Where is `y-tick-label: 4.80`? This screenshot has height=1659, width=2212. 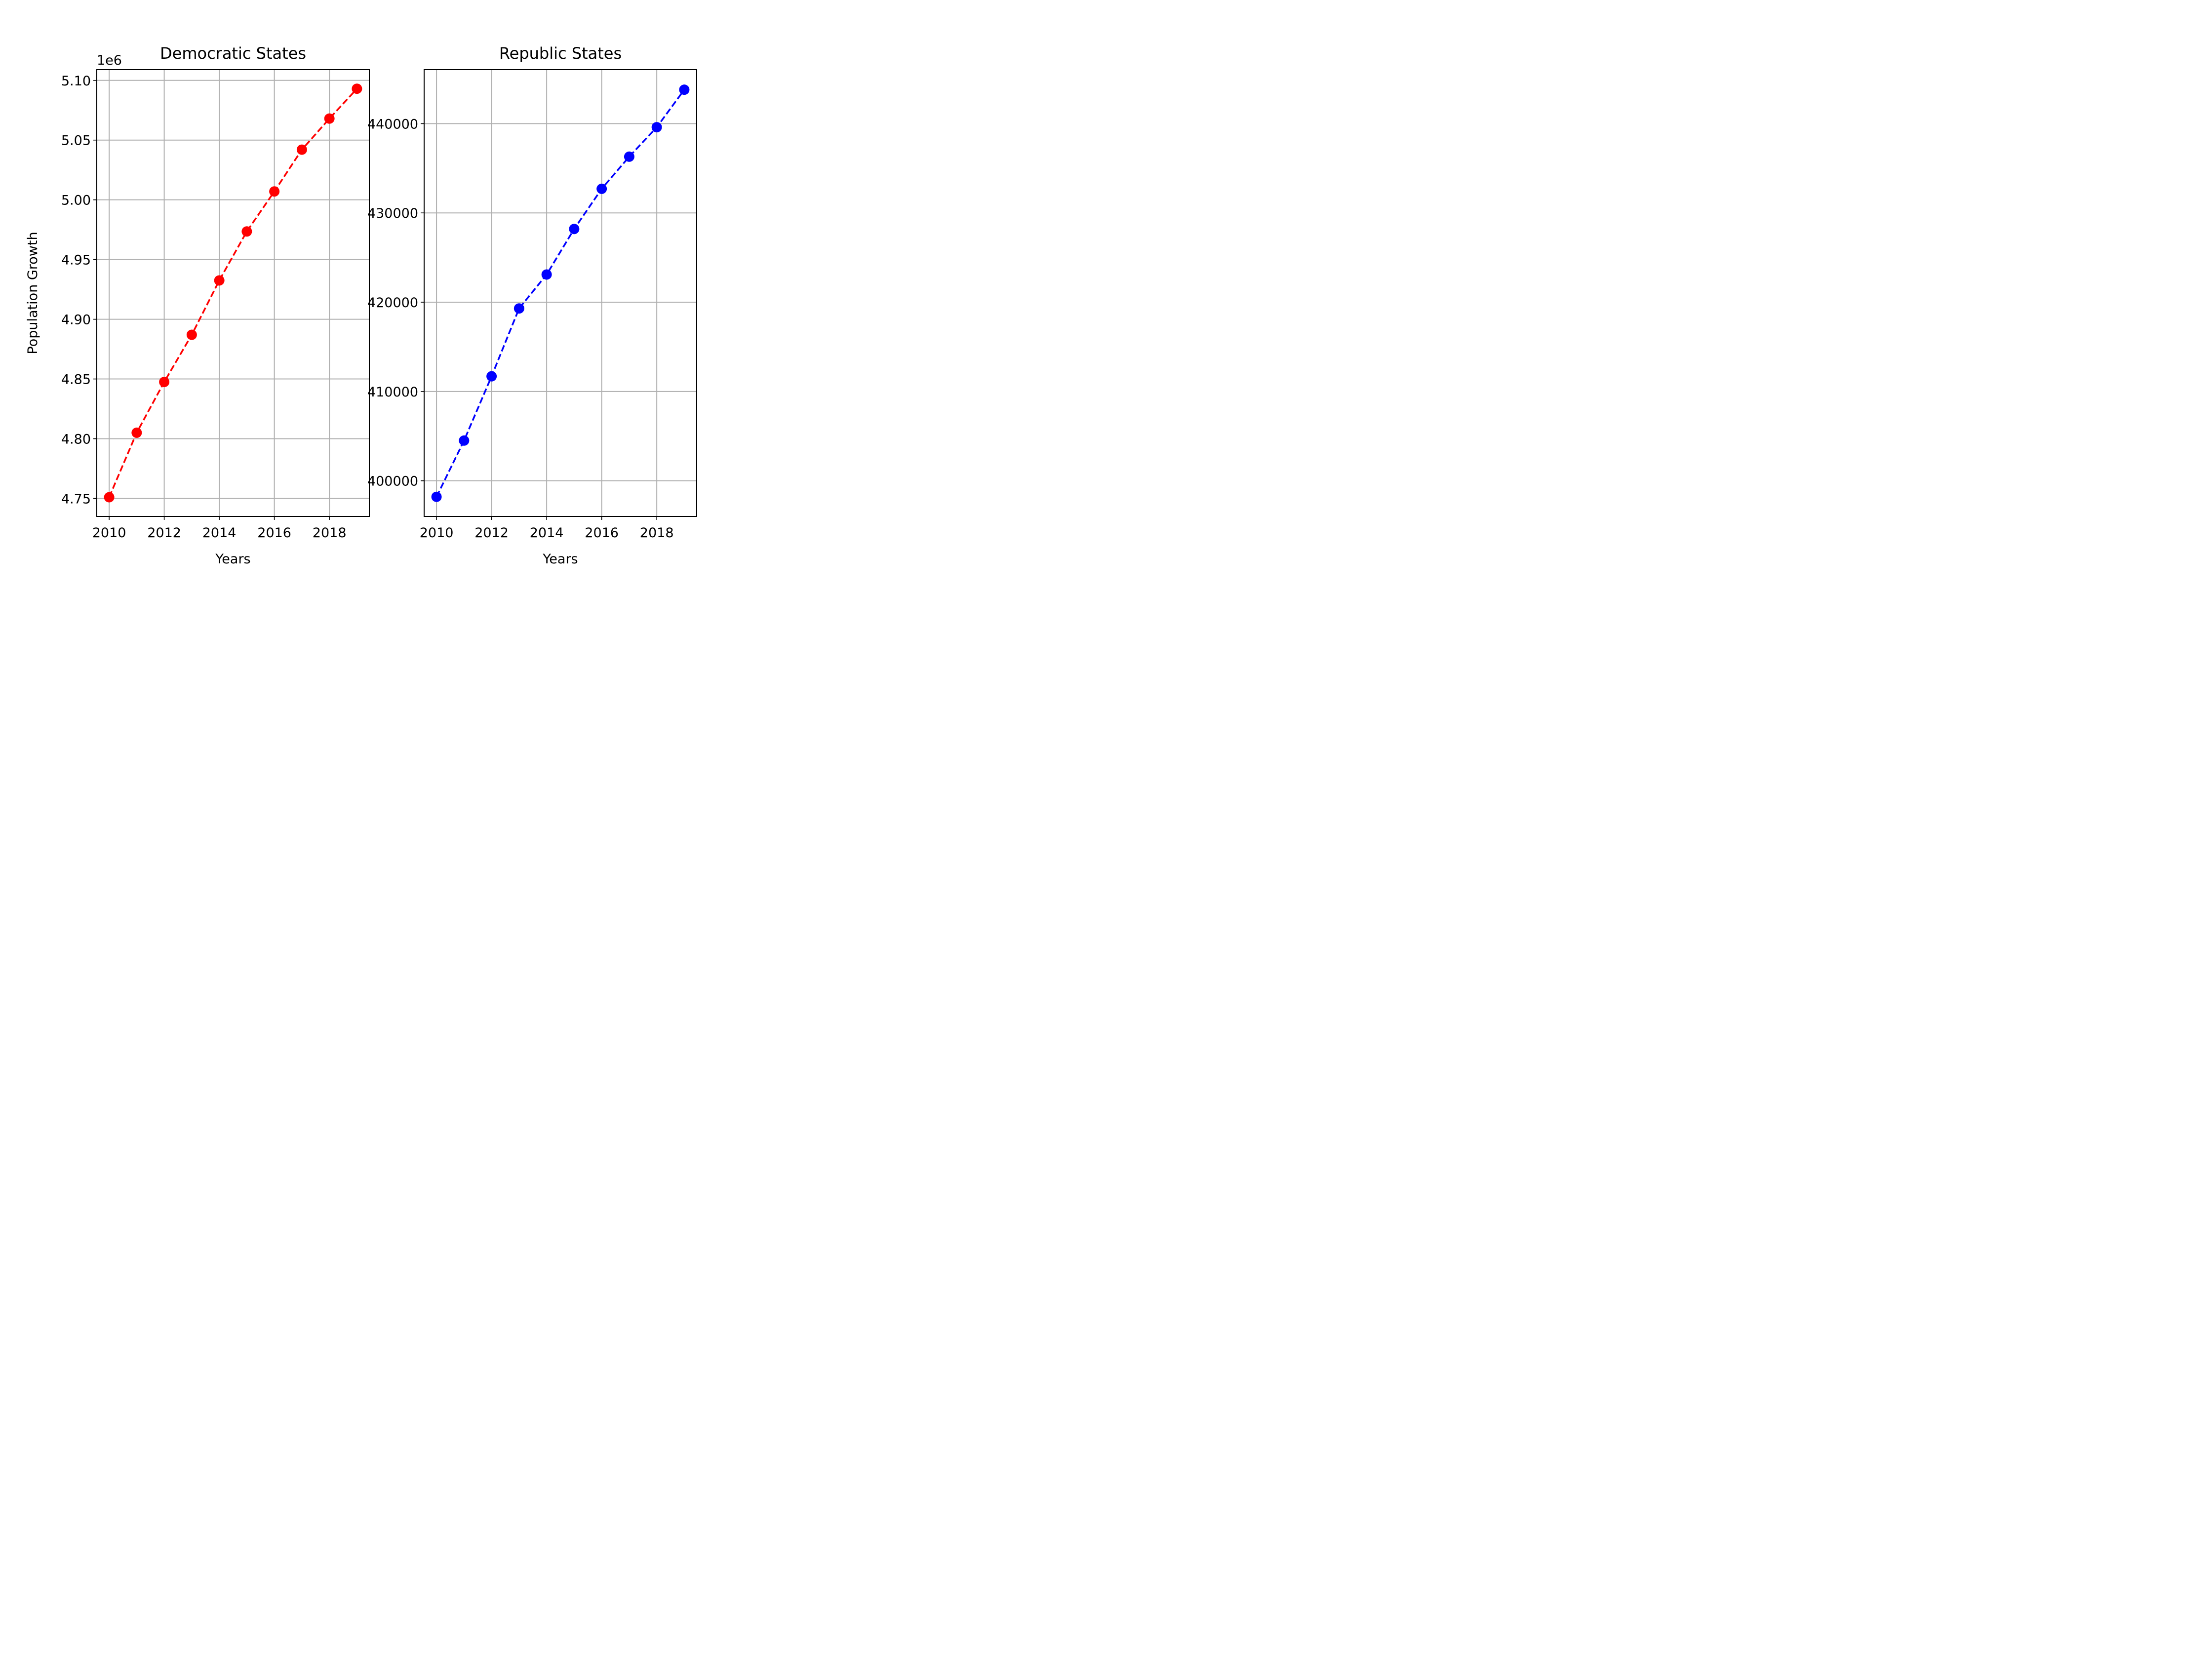
y-tick-label: 4.80 is located at coordinates (76, 440).